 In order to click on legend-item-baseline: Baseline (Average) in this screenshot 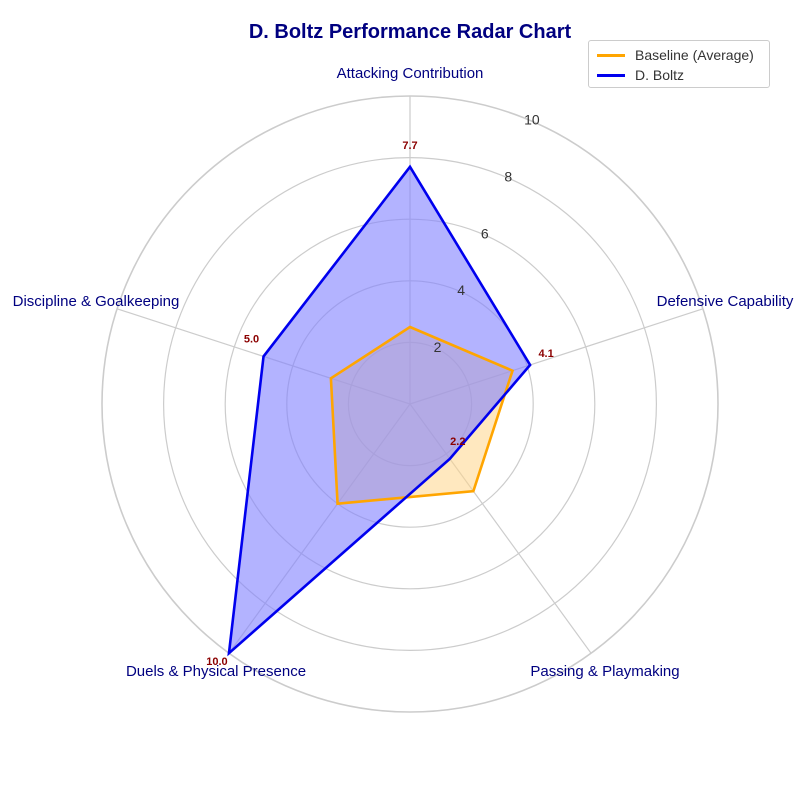, I will do `click(679, 55)`.